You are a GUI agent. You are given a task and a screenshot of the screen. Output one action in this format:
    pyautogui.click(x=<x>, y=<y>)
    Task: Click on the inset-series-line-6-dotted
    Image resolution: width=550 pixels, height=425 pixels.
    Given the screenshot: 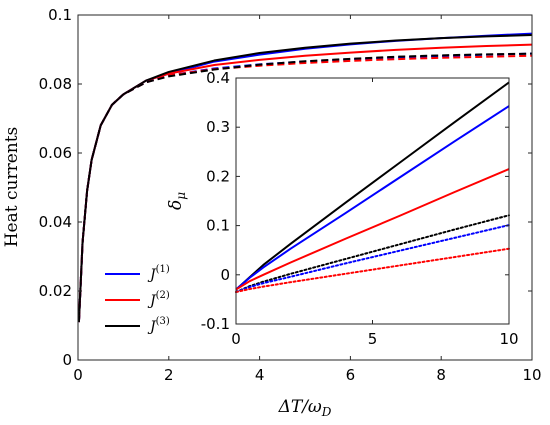 What is the action you would take?
    pyautogui.click(x=372, y=270)
    